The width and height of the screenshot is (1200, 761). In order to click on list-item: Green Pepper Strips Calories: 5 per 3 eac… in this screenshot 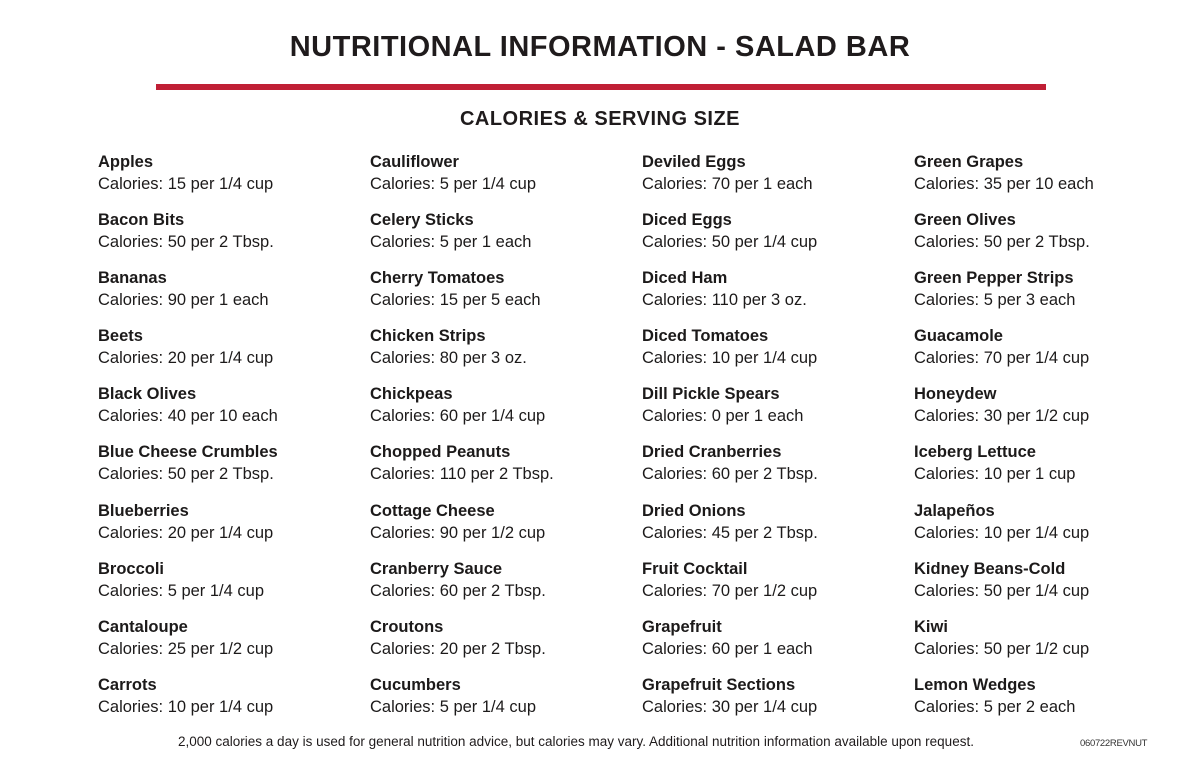, I will do `click(1050, 297)`.